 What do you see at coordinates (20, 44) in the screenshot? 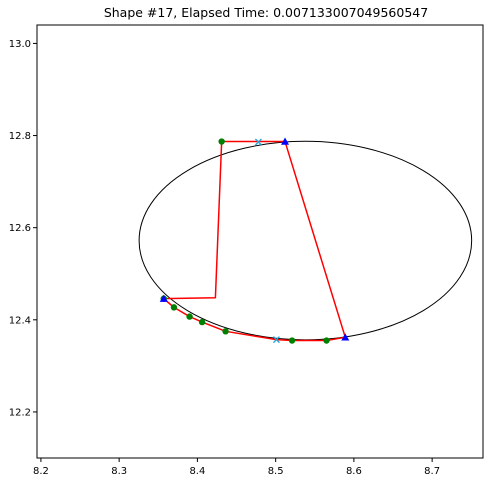
I see `y-tick-label: 13.0` at bounding box center [20, 44].